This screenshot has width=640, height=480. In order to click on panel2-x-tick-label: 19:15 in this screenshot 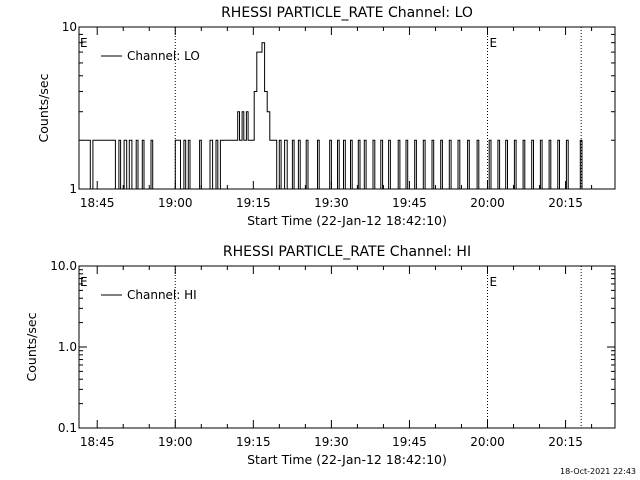, I will do `click(253, 442)`.